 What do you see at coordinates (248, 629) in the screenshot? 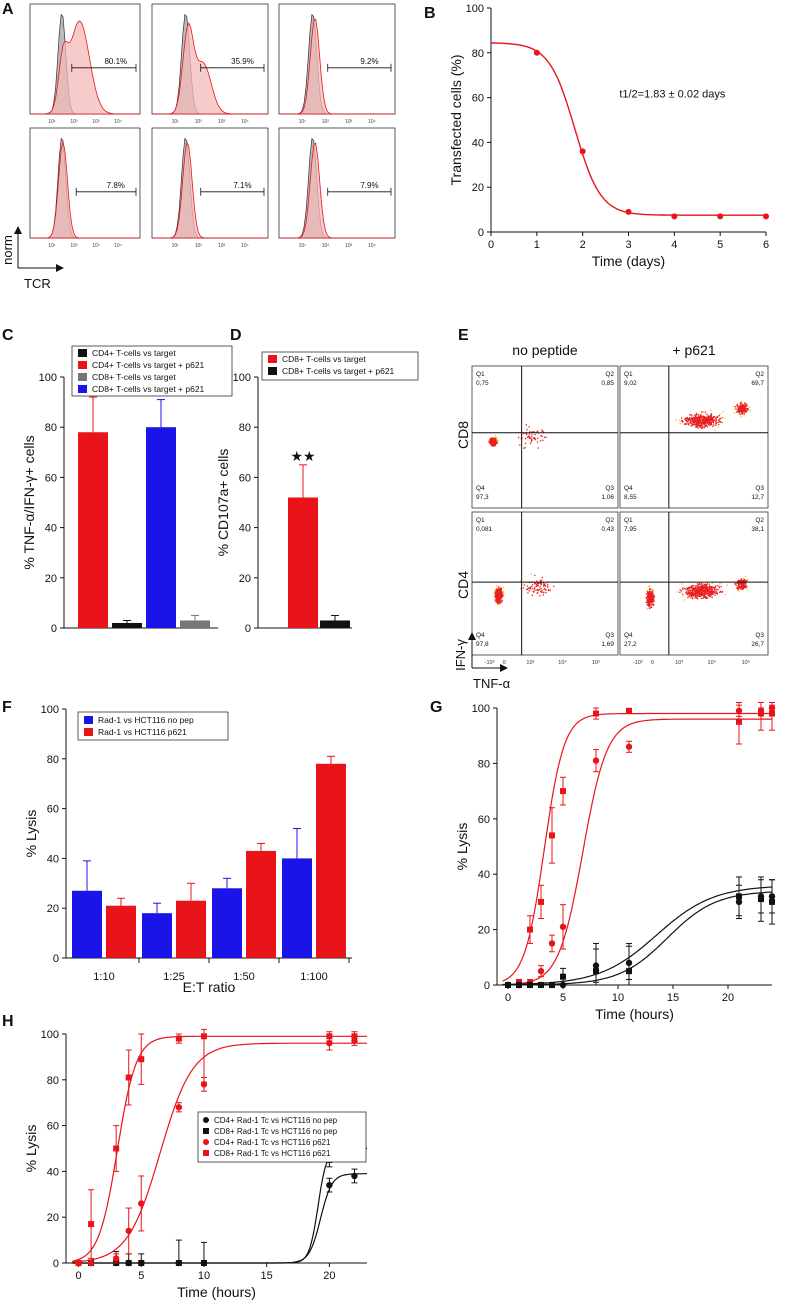
I see `y-tick-label: 0` at bounding box center [248, 629].